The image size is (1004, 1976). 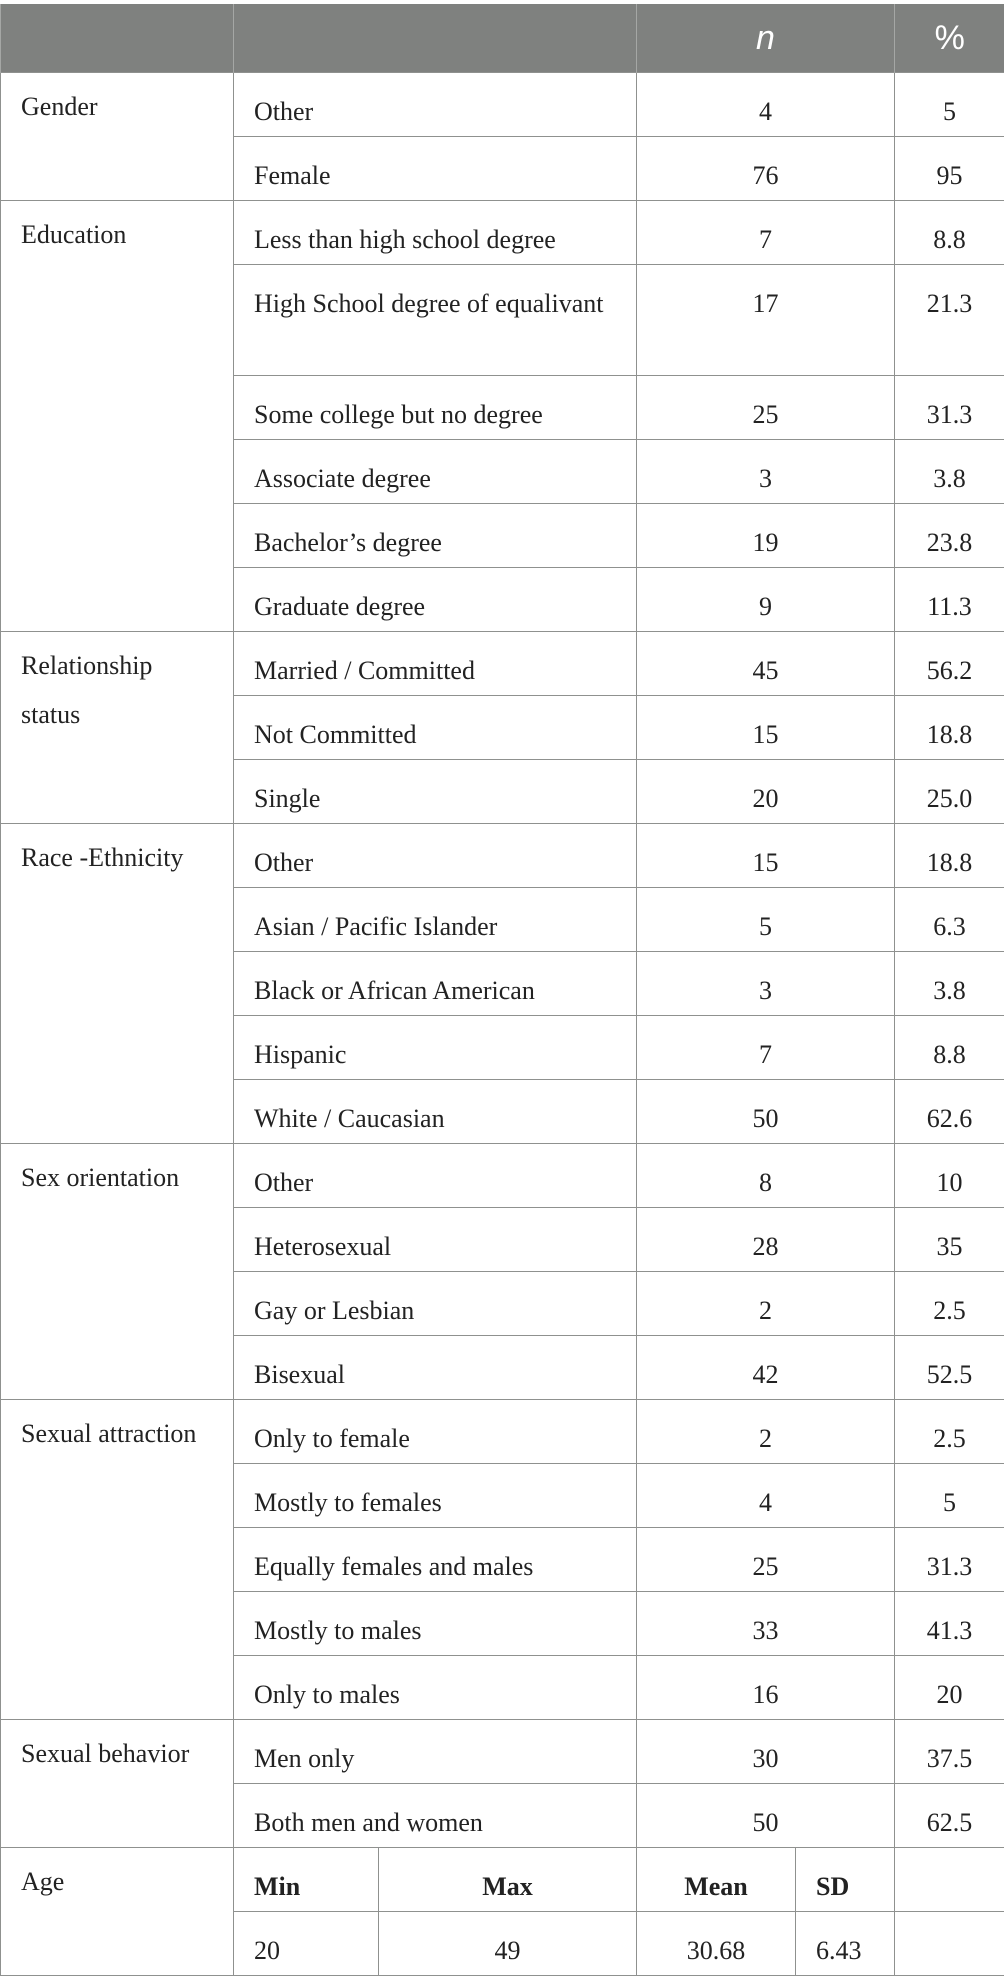 I want to click on count-cell: 28, so click(x=766, y=1240).